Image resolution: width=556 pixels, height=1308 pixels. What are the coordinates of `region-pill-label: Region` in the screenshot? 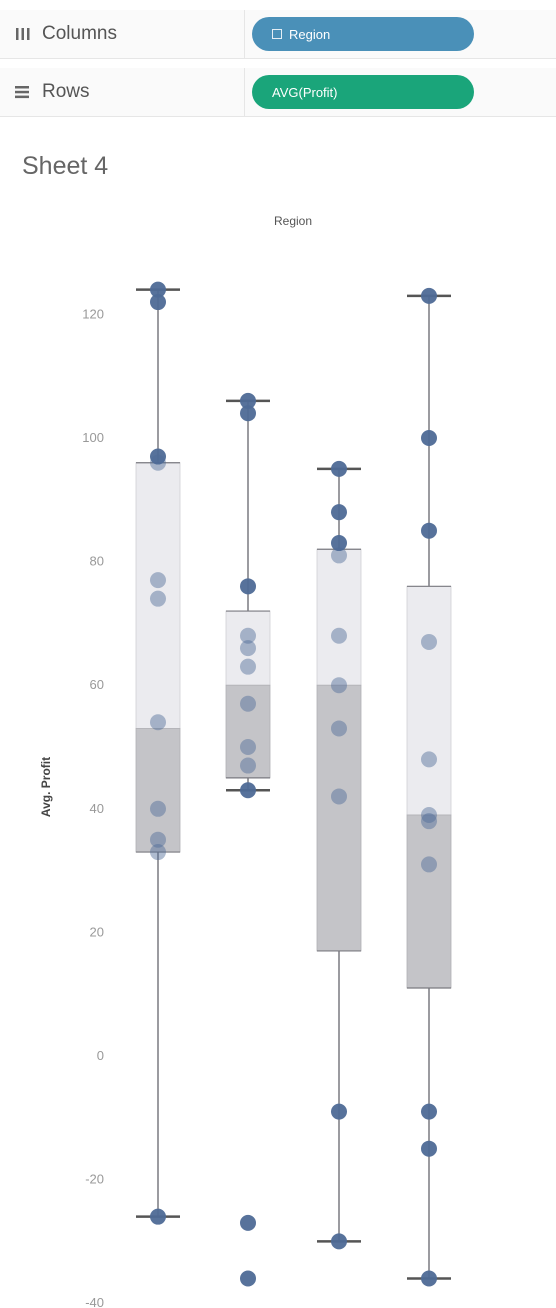 It's located at (310, 34).